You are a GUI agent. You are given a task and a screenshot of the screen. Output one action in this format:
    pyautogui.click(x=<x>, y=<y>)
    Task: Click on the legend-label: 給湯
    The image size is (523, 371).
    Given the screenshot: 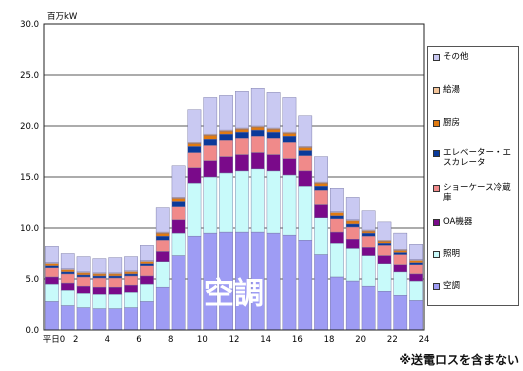 What is the action you would take?
    pyautogui.click(x=452, y=90)
    